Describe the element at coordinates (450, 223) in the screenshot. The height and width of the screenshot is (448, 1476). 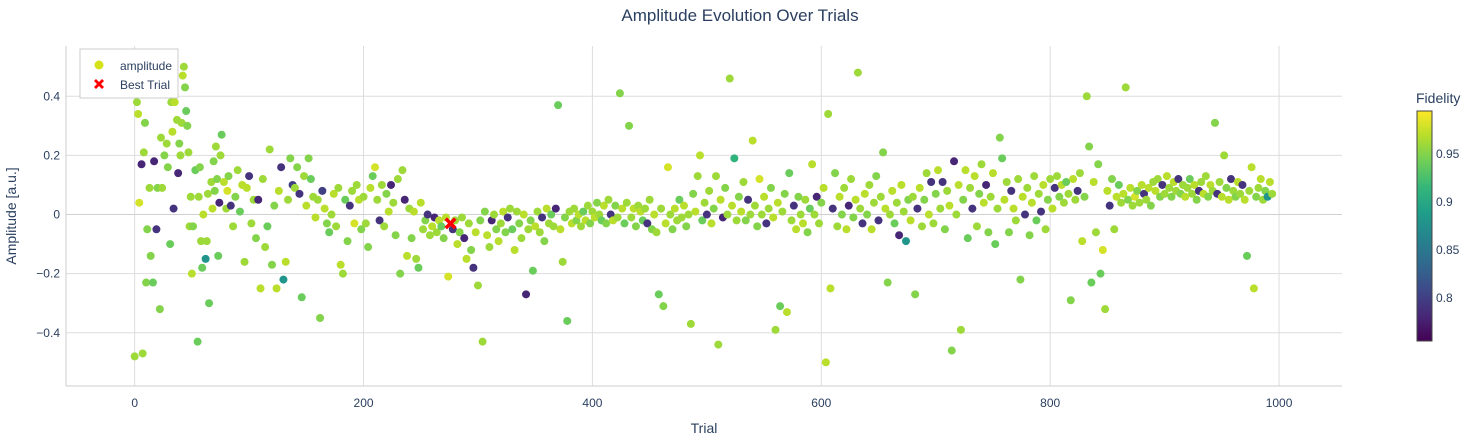
I see `best-trial-point` at that location.